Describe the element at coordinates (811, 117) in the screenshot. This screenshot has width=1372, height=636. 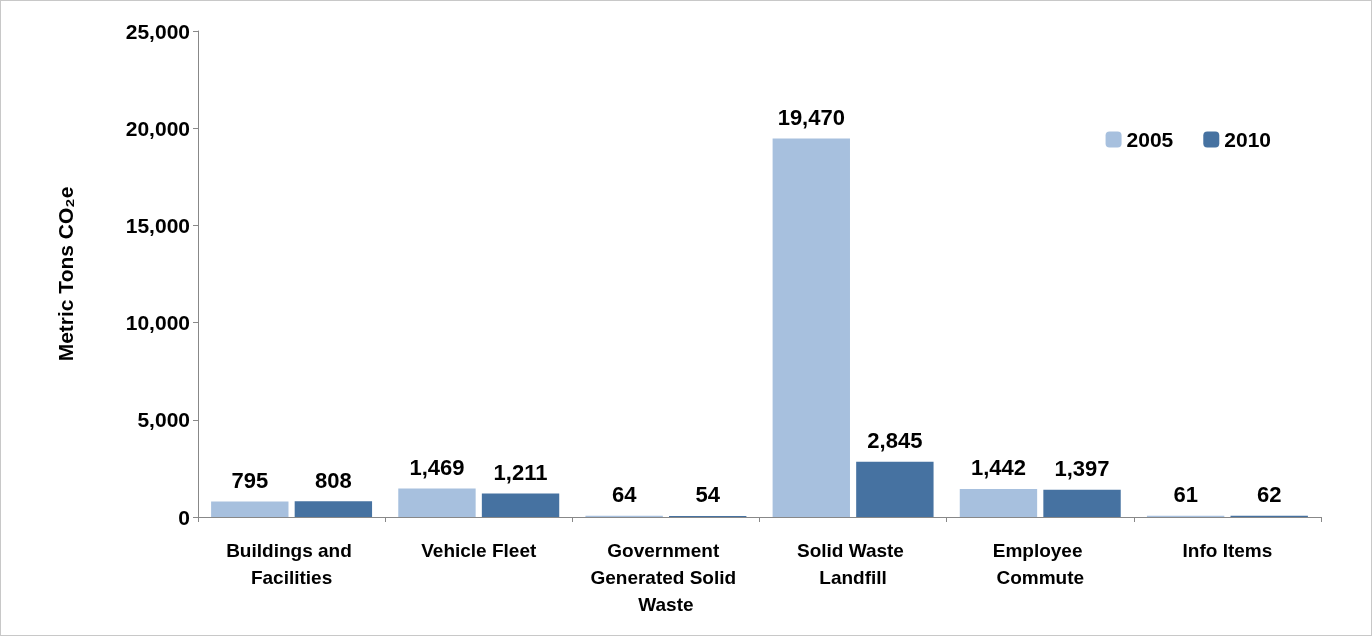
I see `data-label: 19,470` at that location.